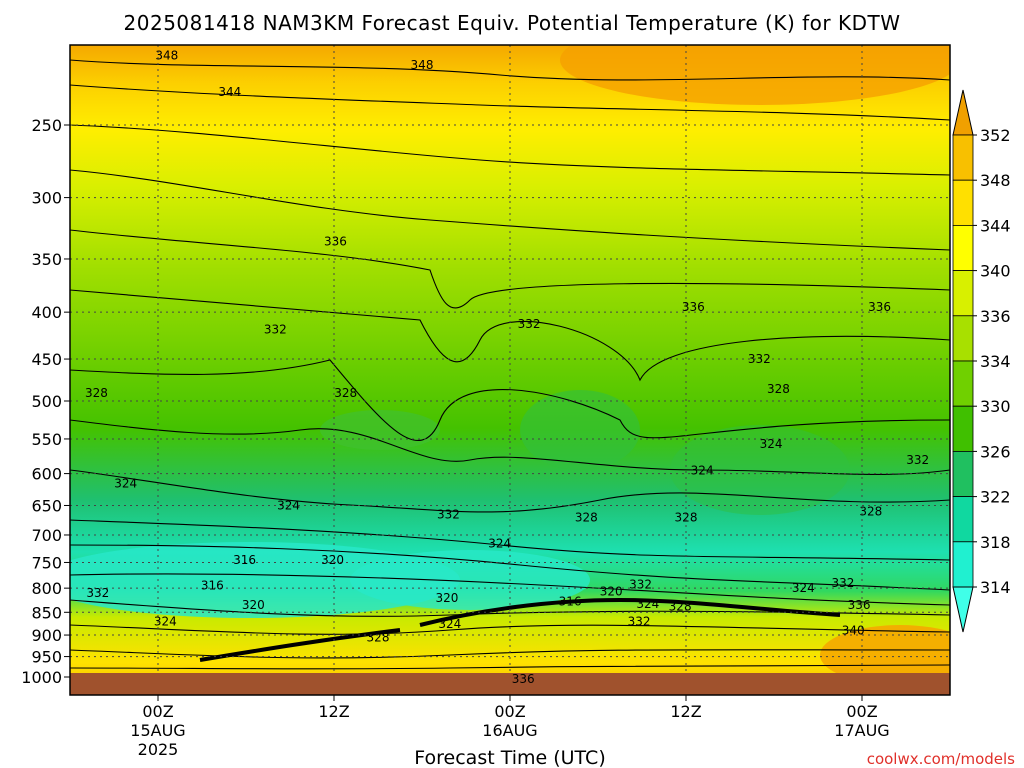 This screenshot has width=1024, height=768. What do you see at coordinates (41, 677) in the screenshot?
I see `y-tick-label: 1000` at bounding box center [41, 677].